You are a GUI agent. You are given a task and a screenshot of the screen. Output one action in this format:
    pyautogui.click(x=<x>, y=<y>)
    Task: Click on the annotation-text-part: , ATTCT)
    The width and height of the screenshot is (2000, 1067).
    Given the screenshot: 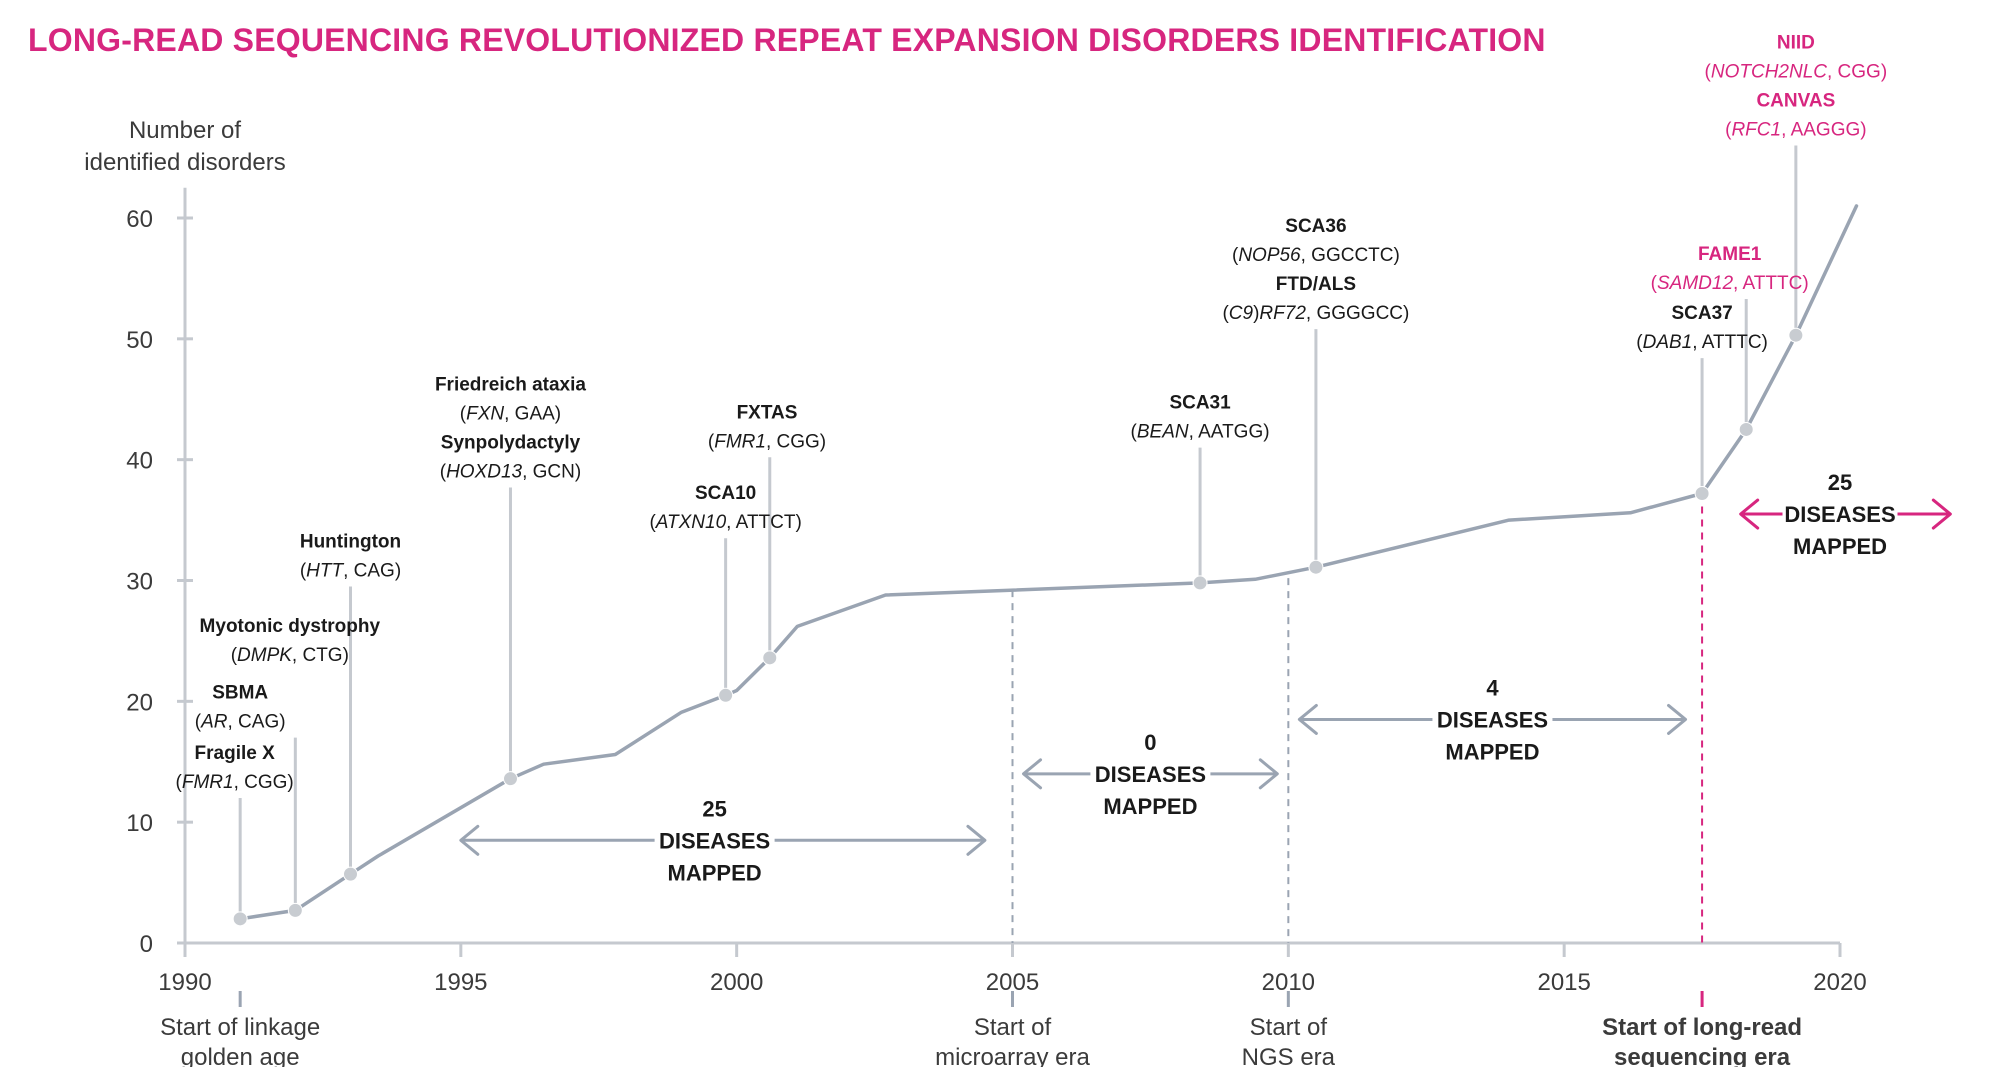 What is the action you would take?
    pyautogui.click(x=764, y=522)
    